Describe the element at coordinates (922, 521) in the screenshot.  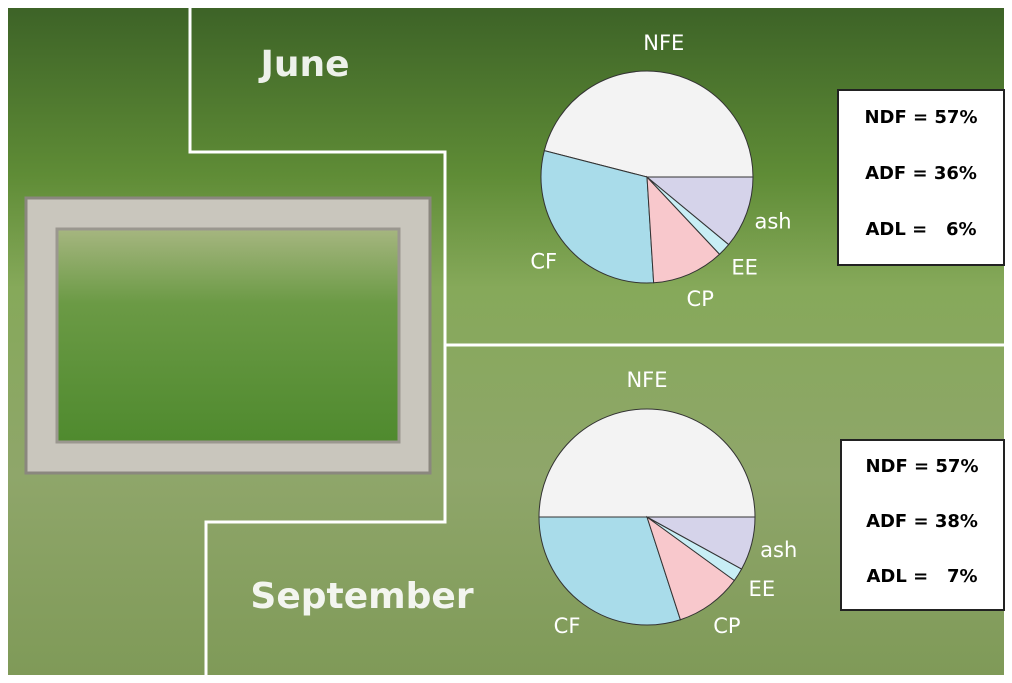
I see `annotation: ADF = 38%` at that location.